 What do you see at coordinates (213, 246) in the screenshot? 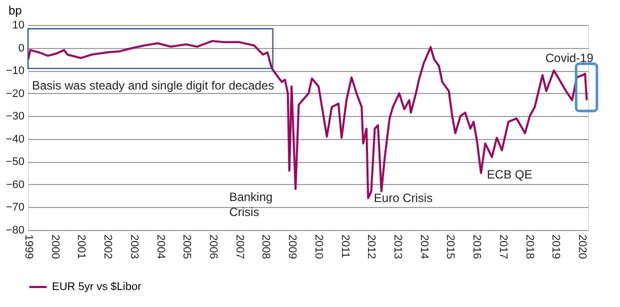
I see `x-tick-label: 2006` at bounding box center [213, 246].